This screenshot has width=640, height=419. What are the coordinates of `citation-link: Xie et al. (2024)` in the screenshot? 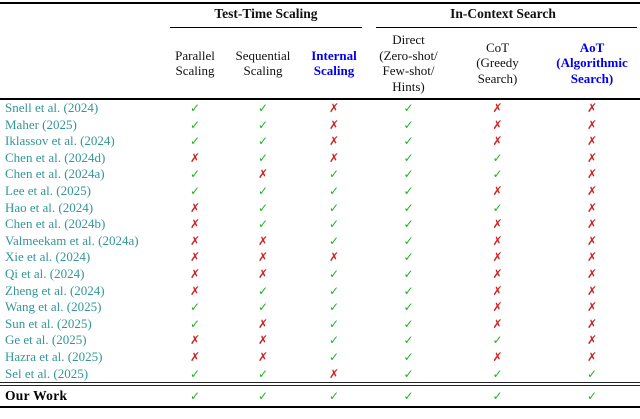 It's located at (48, 257).